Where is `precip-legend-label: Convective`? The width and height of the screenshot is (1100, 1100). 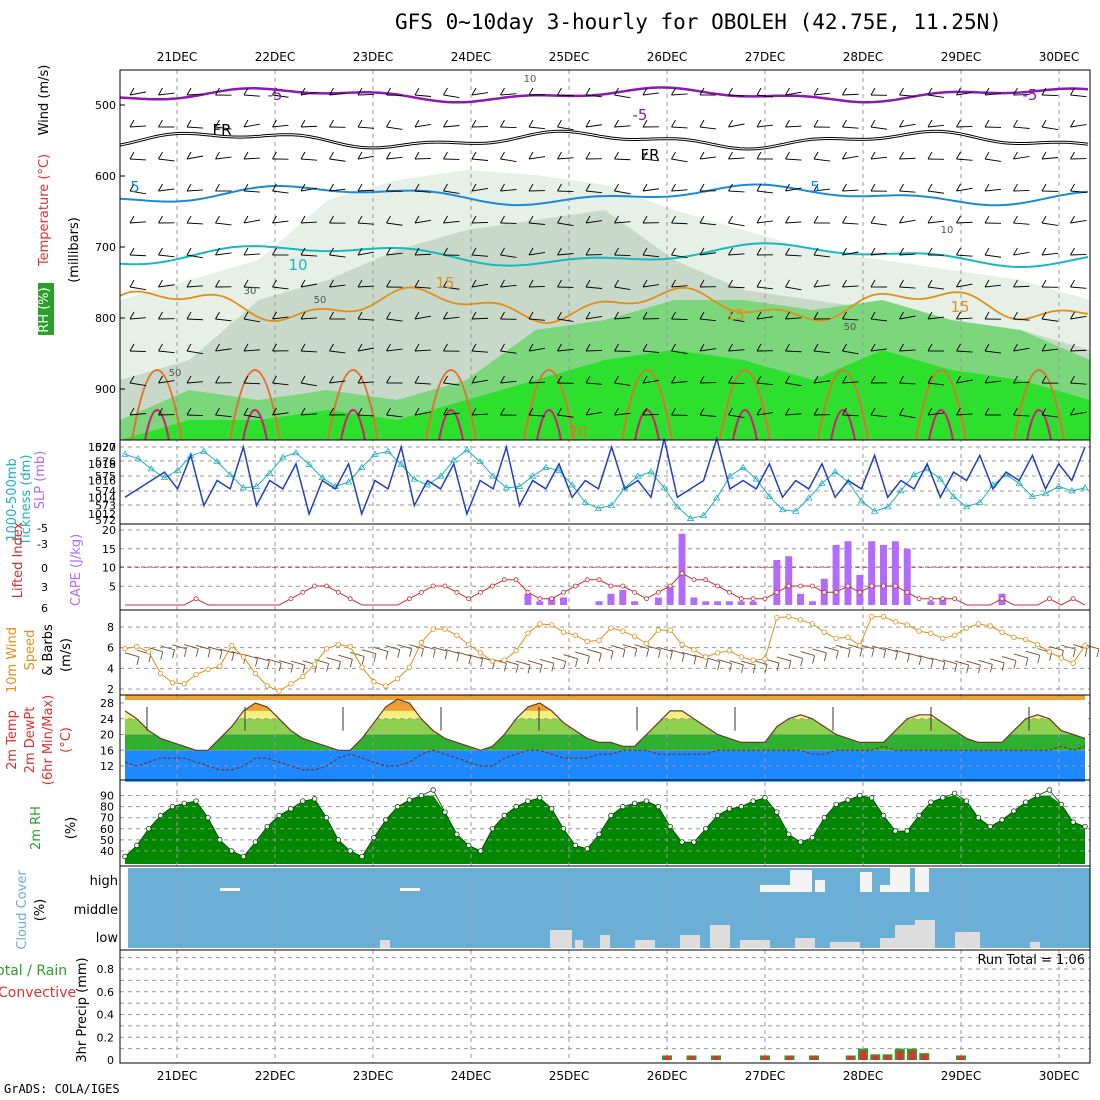 precip-legend-label: Convective is located at coordinates (38, 993).